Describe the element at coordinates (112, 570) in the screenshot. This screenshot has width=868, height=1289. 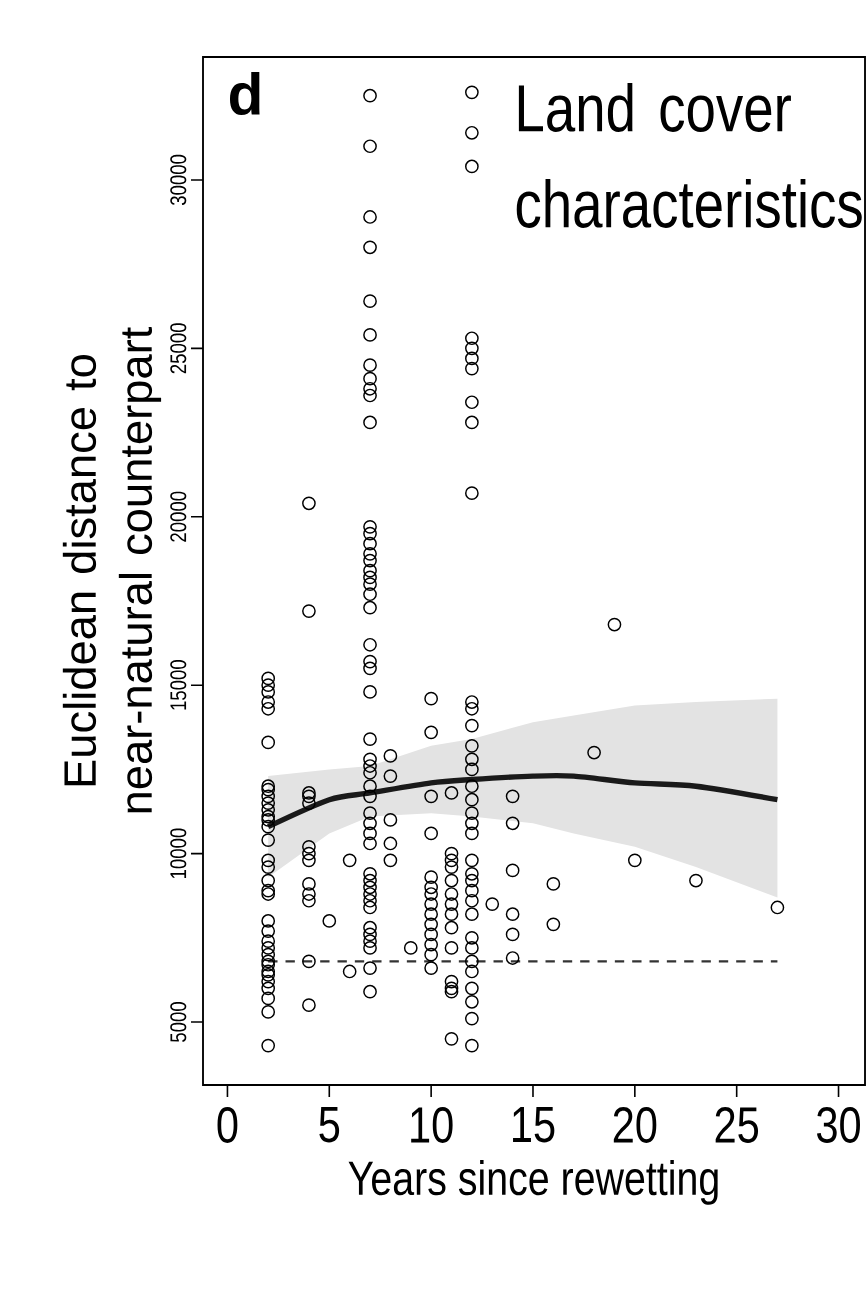
I see `y-axis-title: Euclidean distance to near-natural counterpart` at that location.